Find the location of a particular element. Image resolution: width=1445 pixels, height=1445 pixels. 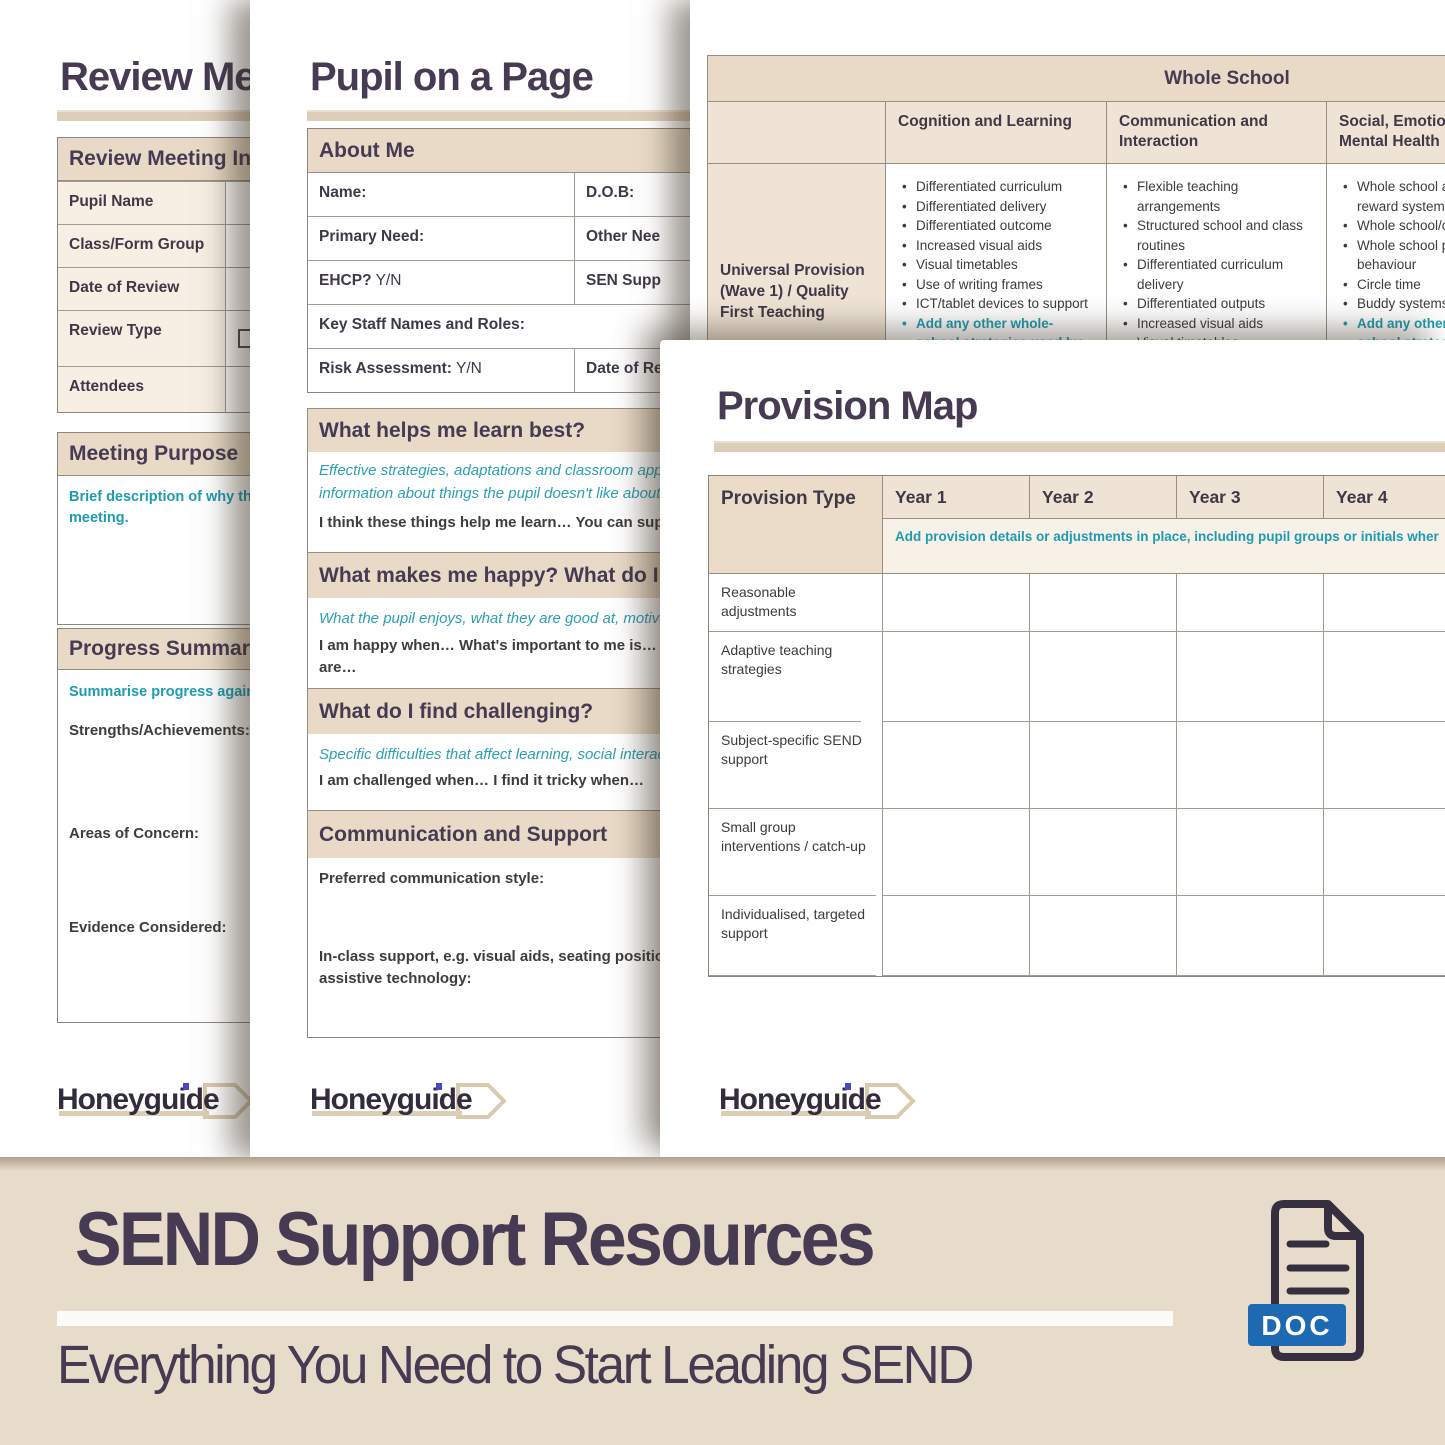

column-header: Communication and Interaction is located at coordinates (1216, 133).